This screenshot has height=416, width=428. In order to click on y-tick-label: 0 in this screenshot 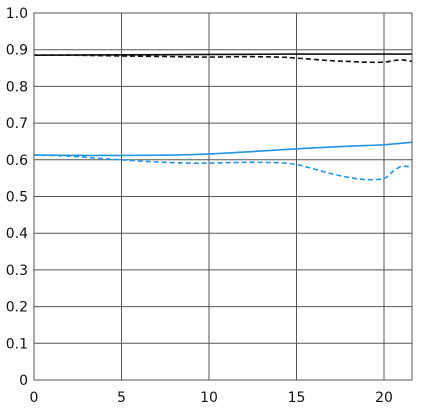, I will do `click(23, 381)`.